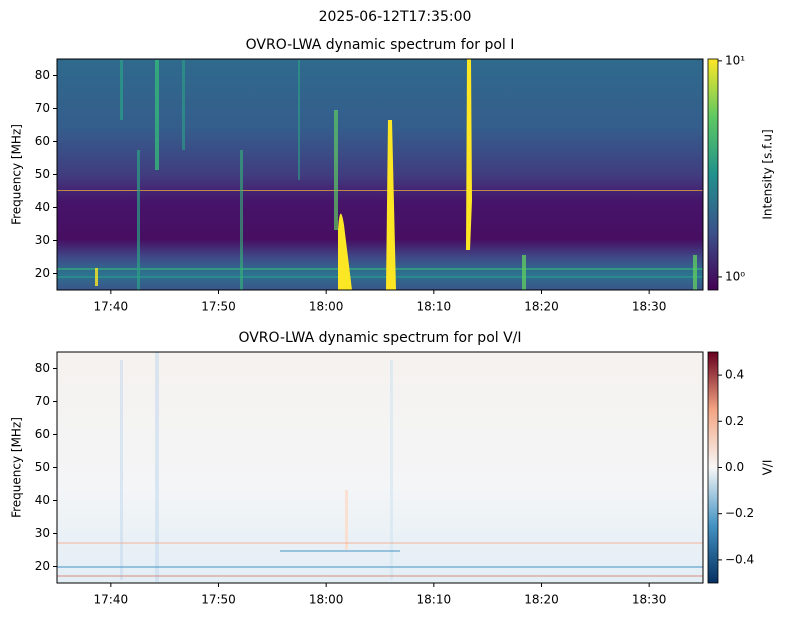 This screenshot has height=621, width=789. What do you see at coordinates (768, 468) in the screenshot?
I see `colorbar-label: V/I` at bounding box center [768, 468].